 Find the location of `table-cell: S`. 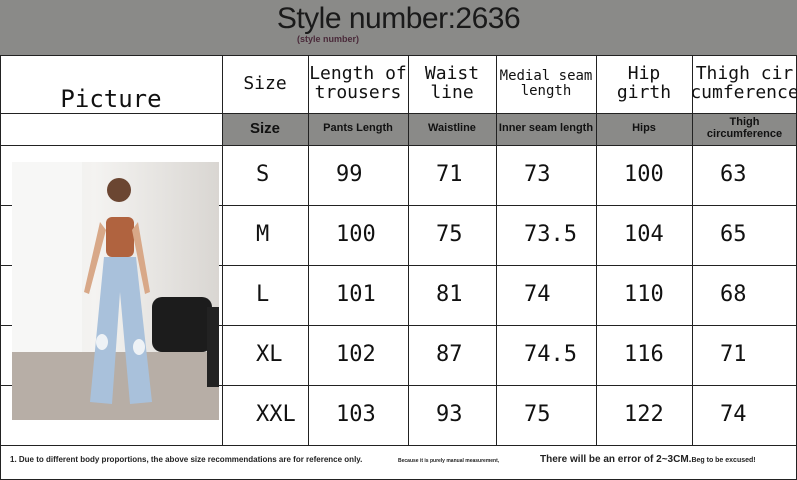

table-cell: S is located at coordinates (263, 175).